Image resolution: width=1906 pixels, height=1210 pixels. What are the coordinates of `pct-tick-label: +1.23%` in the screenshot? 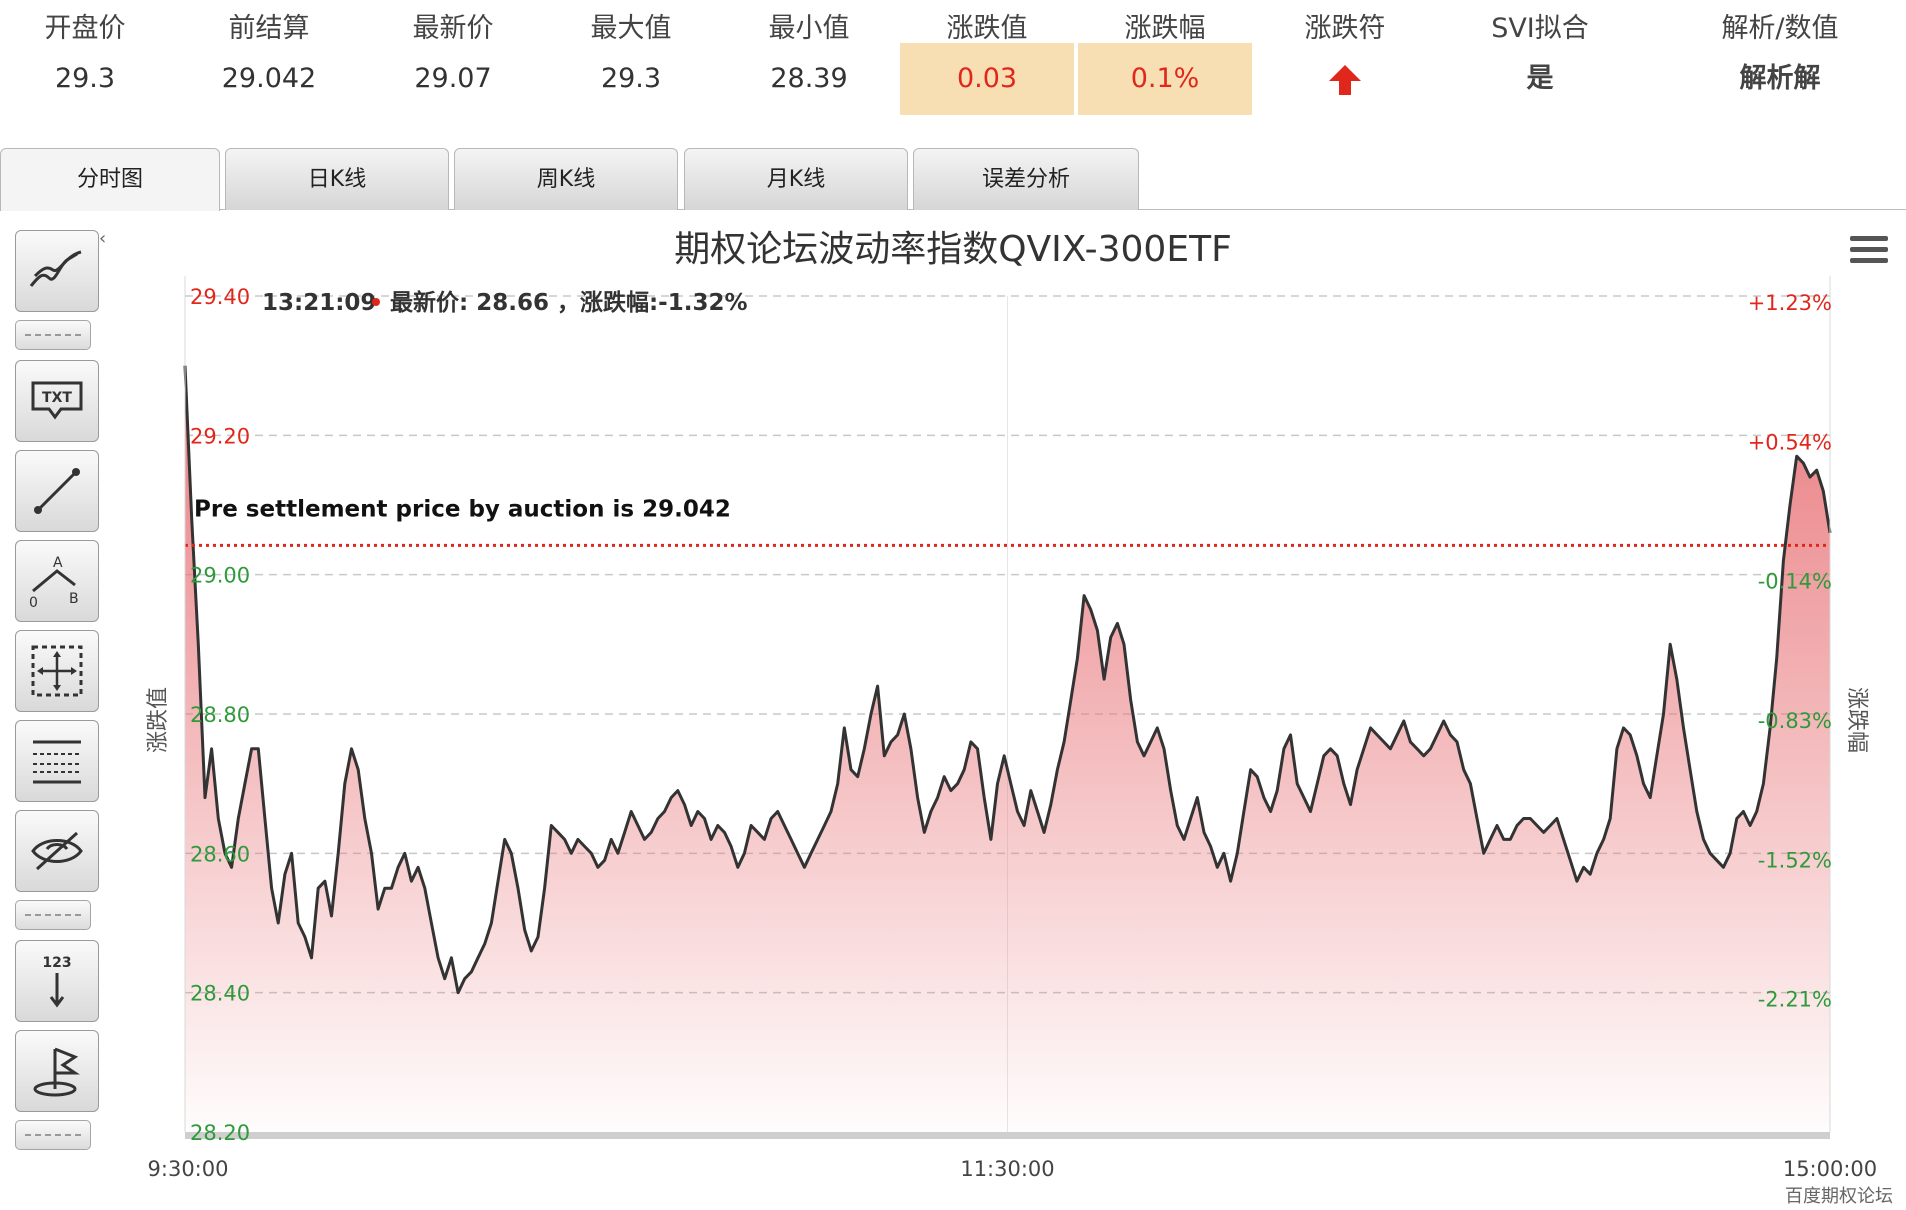 It's located at (1790, 303).